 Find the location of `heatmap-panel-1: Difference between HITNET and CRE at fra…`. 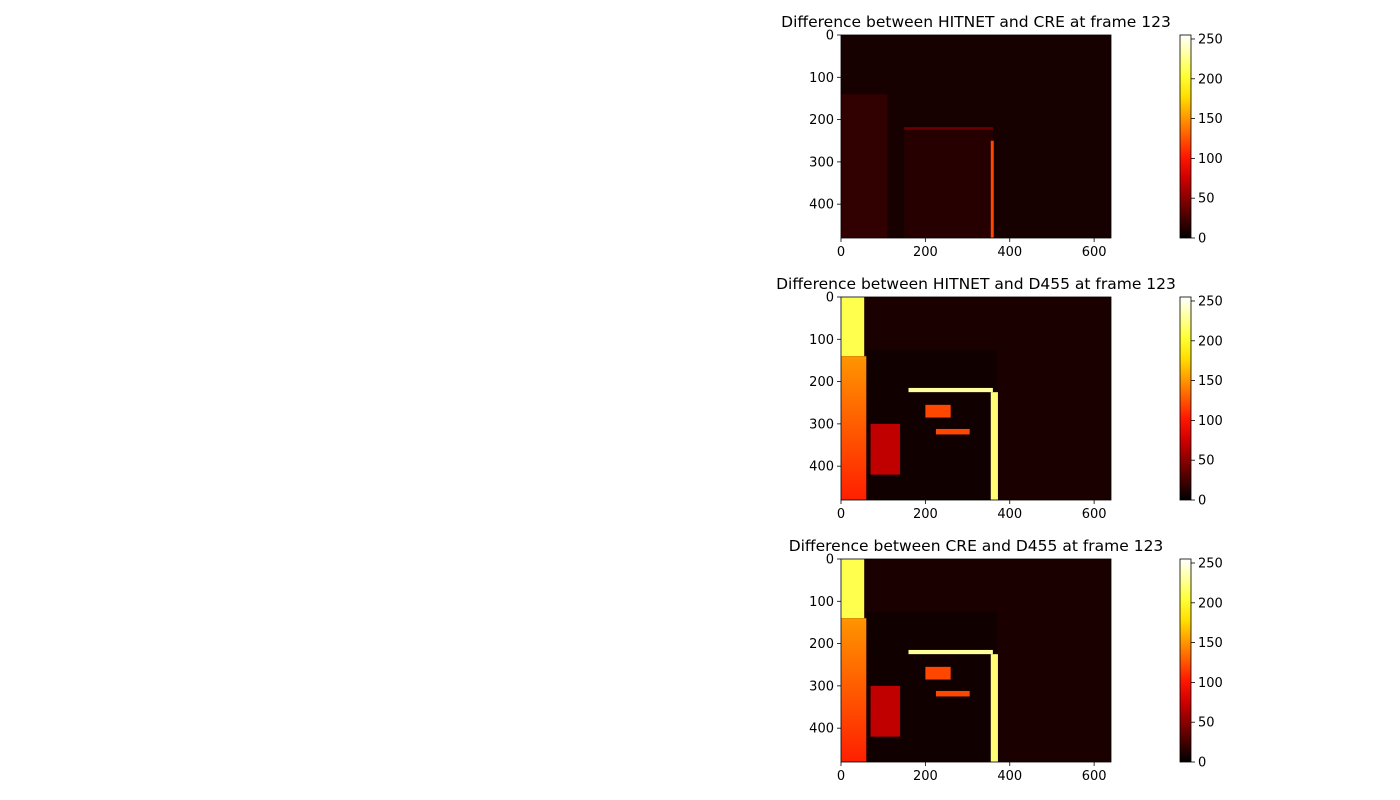

heatmap-panel-1: Difference between HITNET and CRE at fra… is located at coordinates (1002, 136).